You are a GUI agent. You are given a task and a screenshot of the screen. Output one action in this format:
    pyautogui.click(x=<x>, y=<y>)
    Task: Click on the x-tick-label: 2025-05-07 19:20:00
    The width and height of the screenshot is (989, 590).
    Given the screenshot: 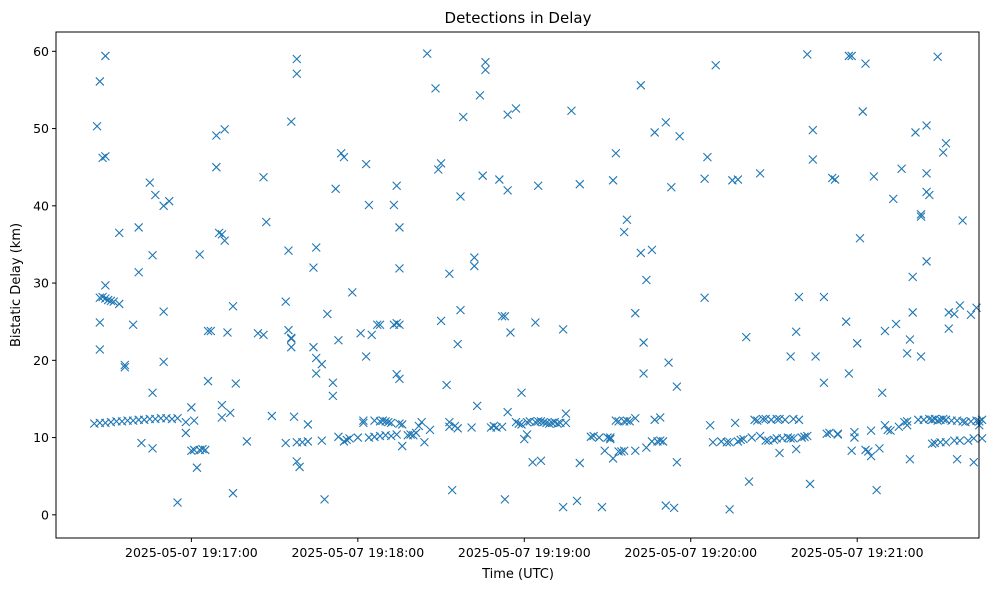 What is the action you would take?
    pyautogui.click(x=690, y=552)
    